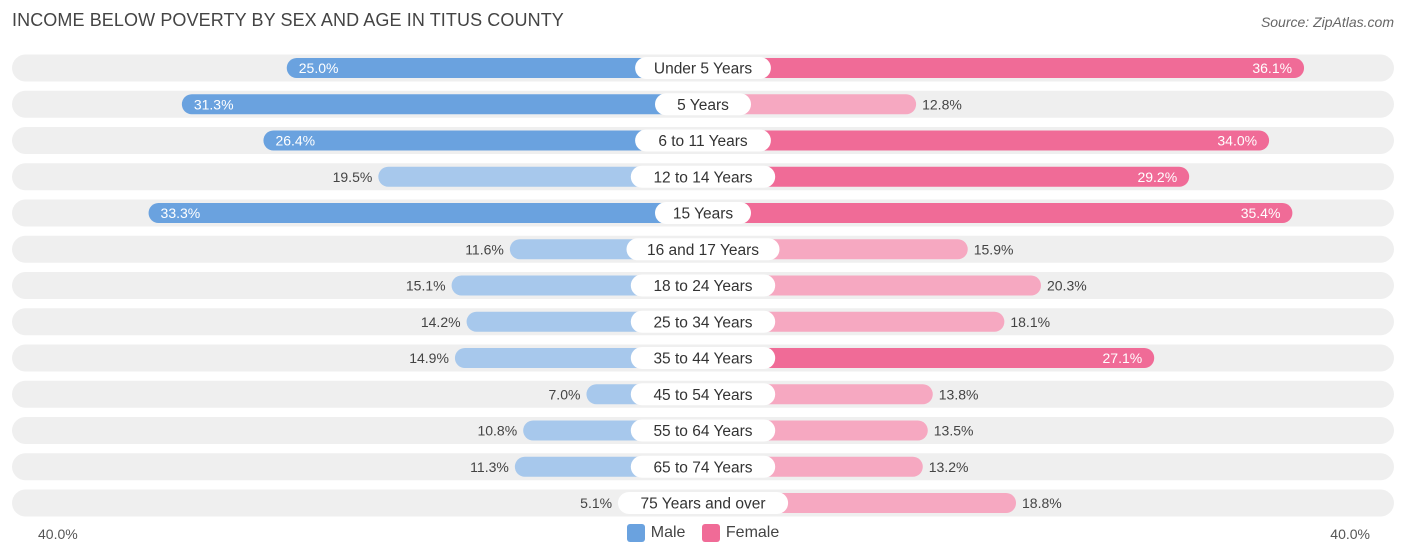 The image size is (1406, 559). Describe the element at coordinates (994, 249) in the screenshot. I see `female-value-label: 15.9%` at that location.